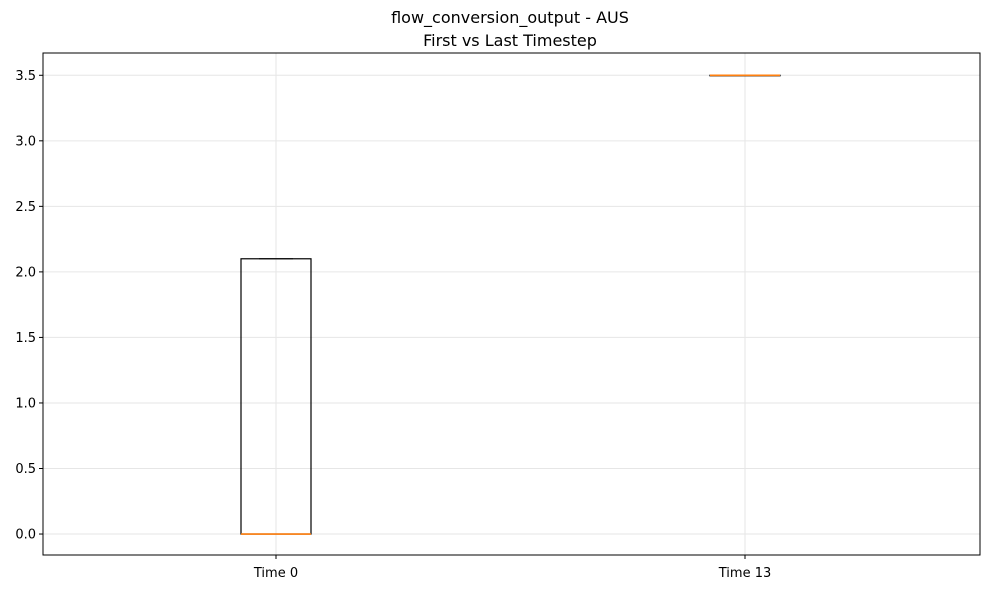 Image resolution: width=989 pixels, height=590 pixels. I want to click on y-tick-label: 3.0, so click(25, 141).